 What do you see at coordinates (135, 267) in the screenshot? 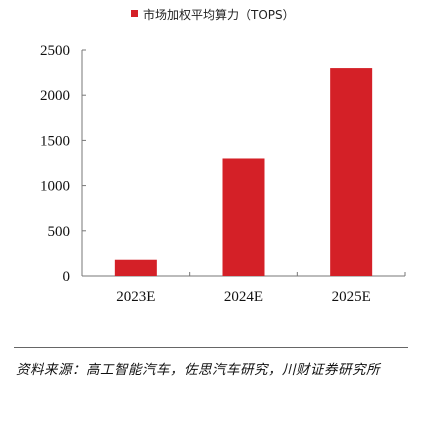
I see `bar-2023E` at bounding box center [135, 267].